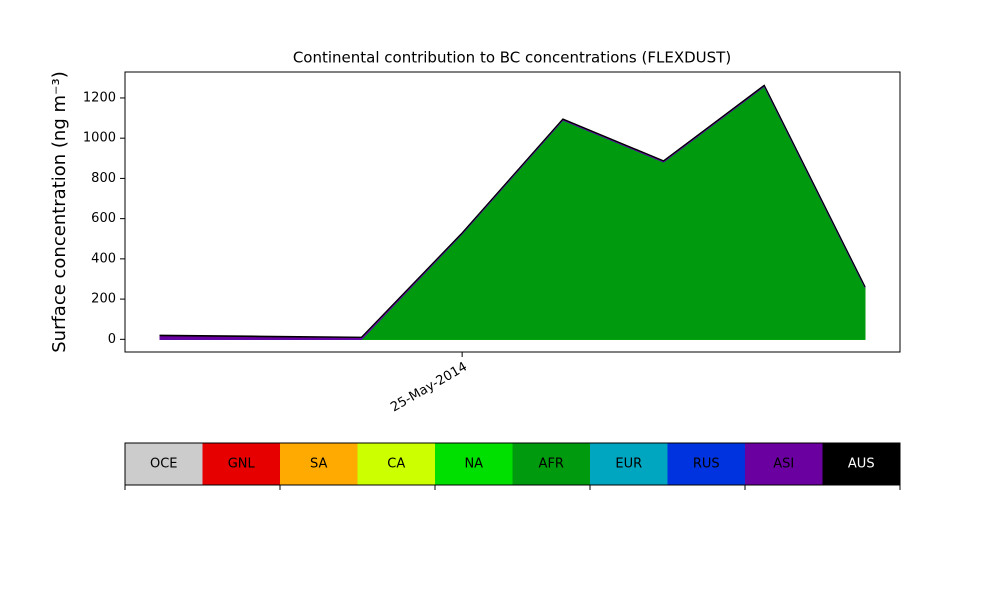  I want to click on legend-frame, so click(512, 464).